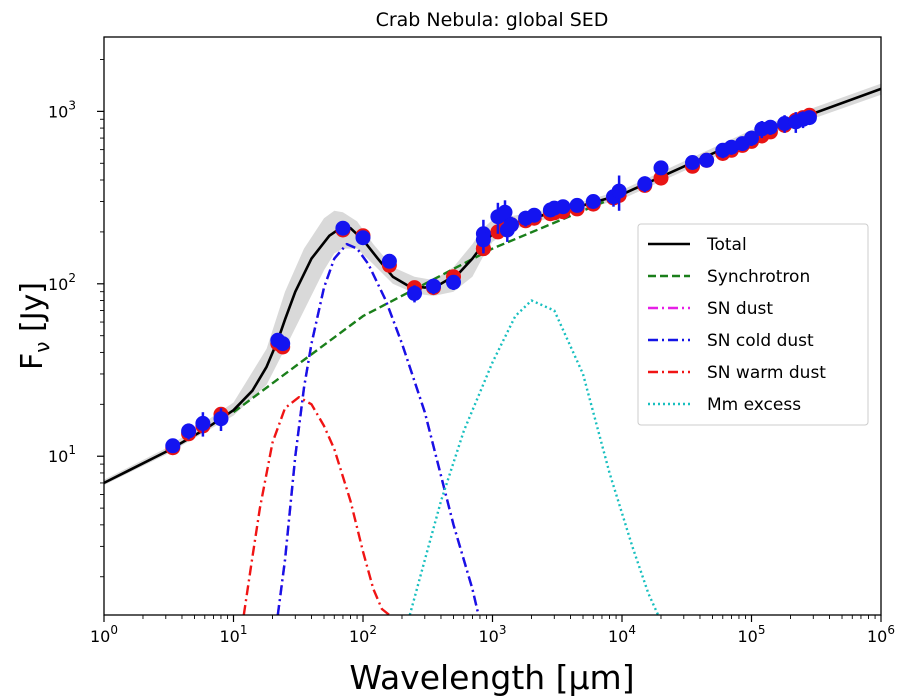  What do you see at coordinates (760, 341) in the screenshot?
I see `legend-label: SN cold dust` at bounding box center [760, 341].